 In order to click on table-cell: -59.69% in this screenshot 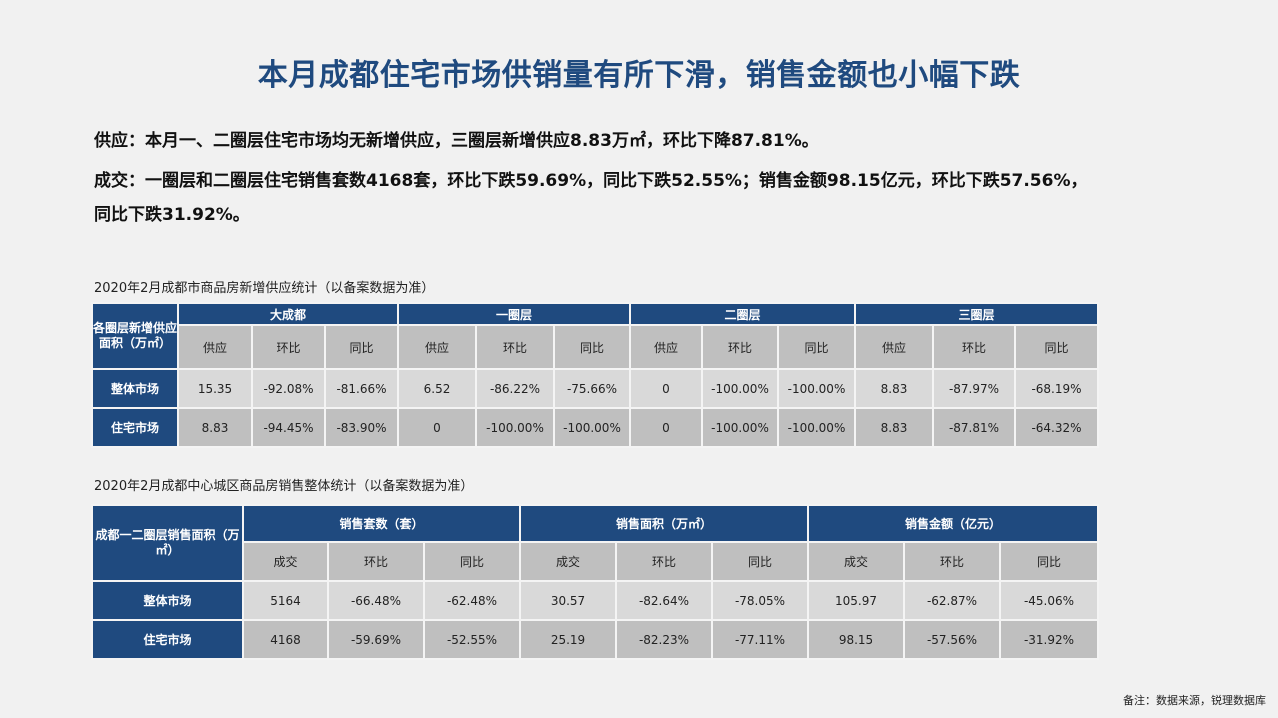, I will do `click(376, 639)`.